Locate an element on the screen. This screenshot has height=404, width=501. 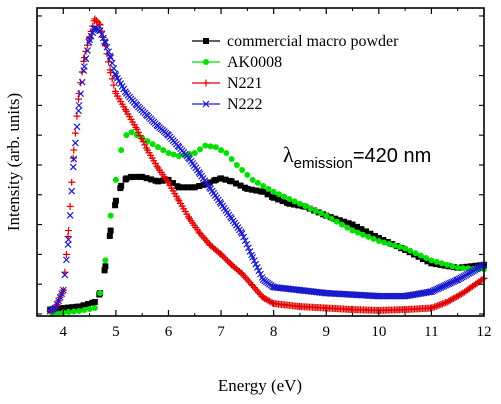
x-tick-label: 12 is located at coordinates (484, 332).